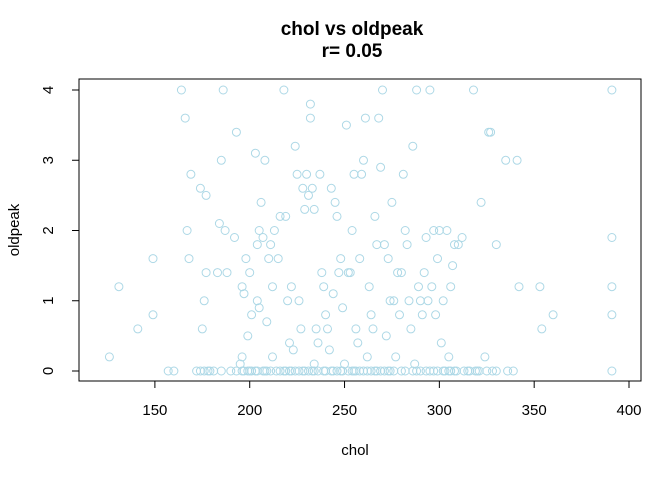 This screenshot has width=672, height=480. Describe the element at coordinates (439, 410) in the screenshot. I see `x-tick-label: 300` at that location.